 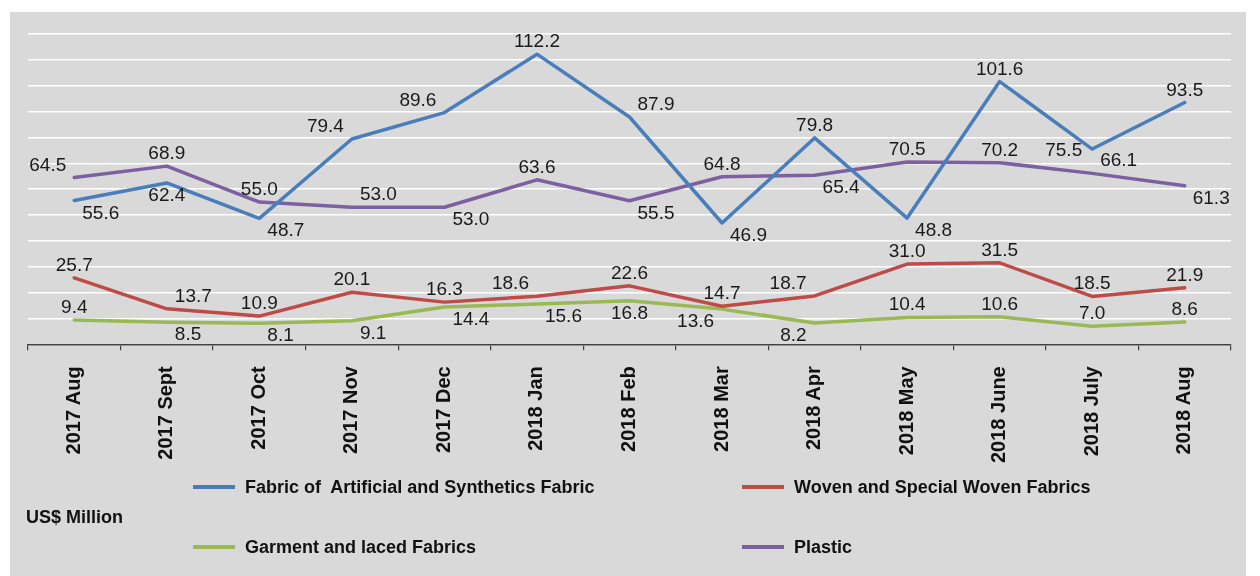 What do you see at coordinates (537, 41) in the screenshot?
I see `data-label: 112.2` at bounding box center [537, 41].